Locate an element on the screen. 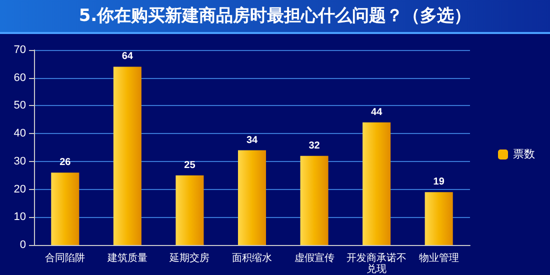 The width and height of the screenshot is (550, 275). data-label: 64 is located at coordinates (128, 56).